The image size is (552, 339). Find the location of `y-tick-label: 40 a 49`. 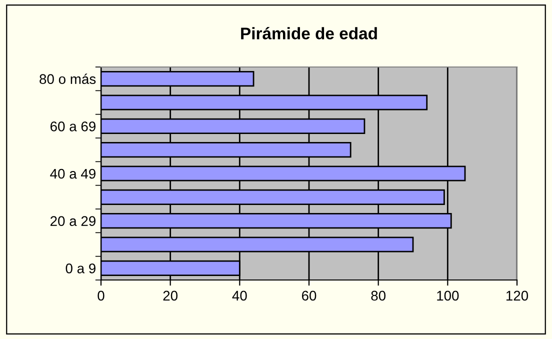

y-tick-label: 40 a 49 is located at coordinates (73, 173).